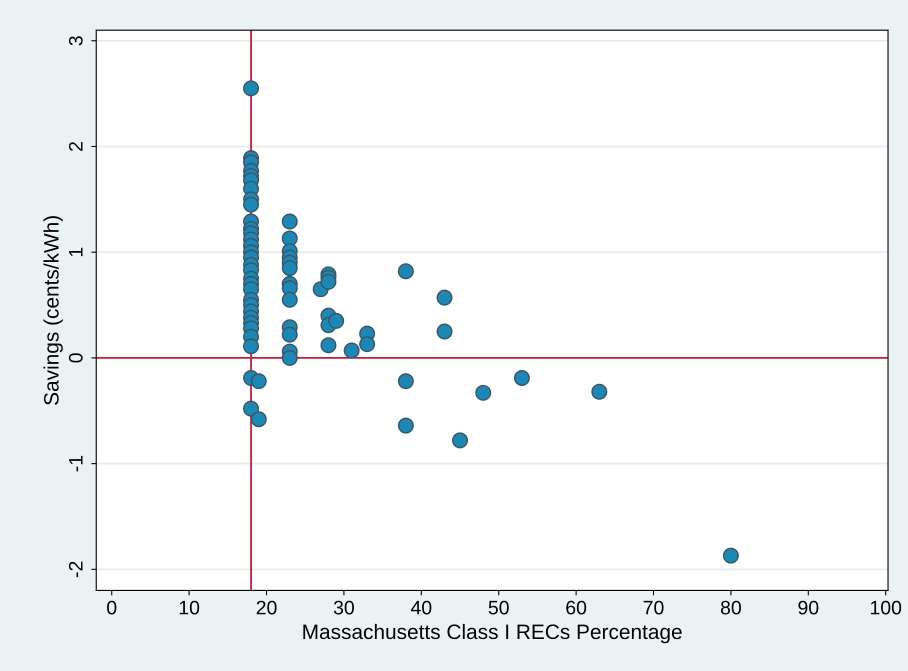 The height and width of the screenshot is (671, 908). I want to click on x-tick-label: 80, so click(730, 607).